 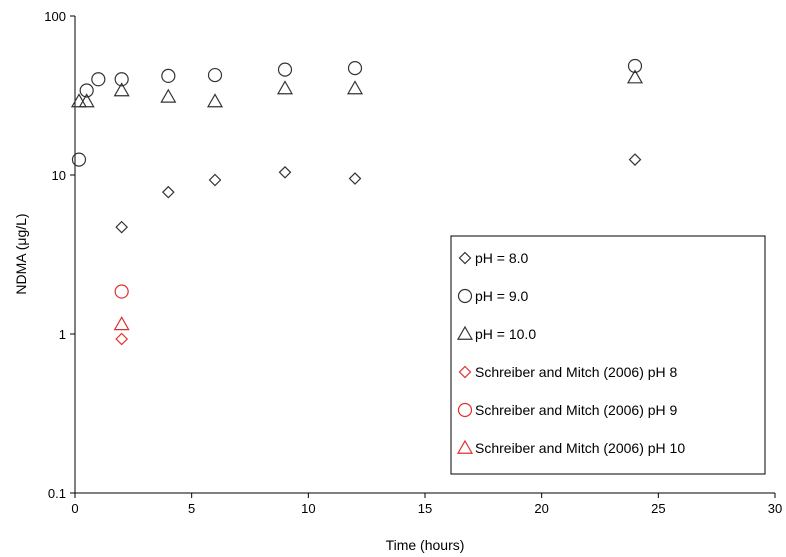 I want to click on legend-item: Schreiber and Mitch (2006) pH 9, so click(x=567, y=410).